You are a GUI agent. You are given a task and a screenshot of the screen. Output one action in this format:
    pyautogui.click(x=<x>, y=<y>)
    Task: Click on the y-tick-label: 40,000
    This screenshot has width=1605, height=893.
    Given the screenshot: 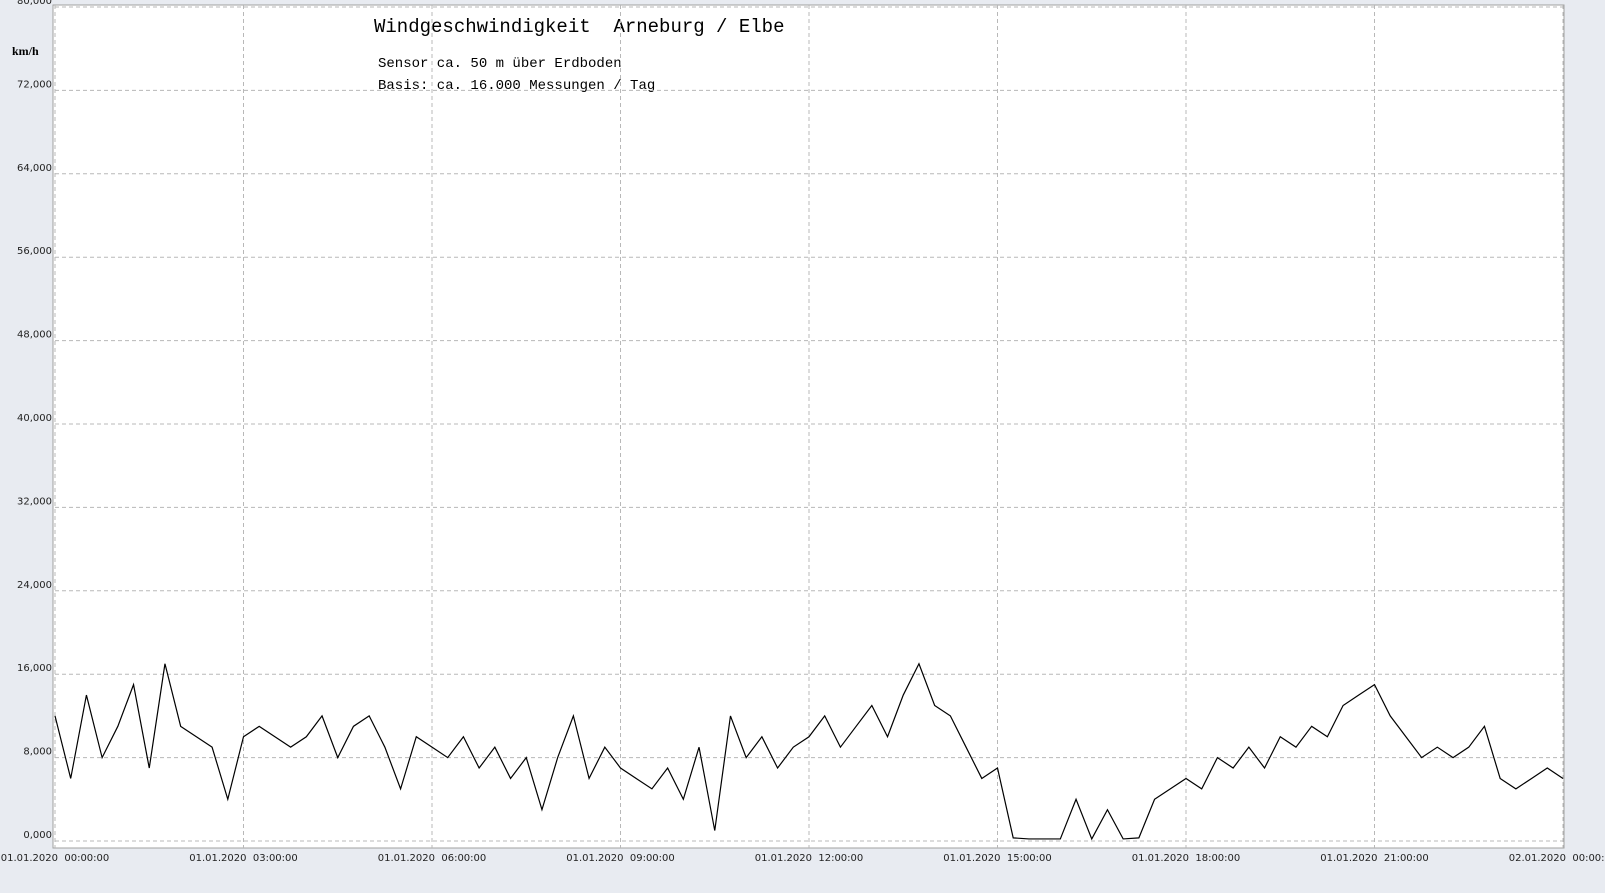 What is the action you would take?
    pyautogui.click(x=34, y=418)
    